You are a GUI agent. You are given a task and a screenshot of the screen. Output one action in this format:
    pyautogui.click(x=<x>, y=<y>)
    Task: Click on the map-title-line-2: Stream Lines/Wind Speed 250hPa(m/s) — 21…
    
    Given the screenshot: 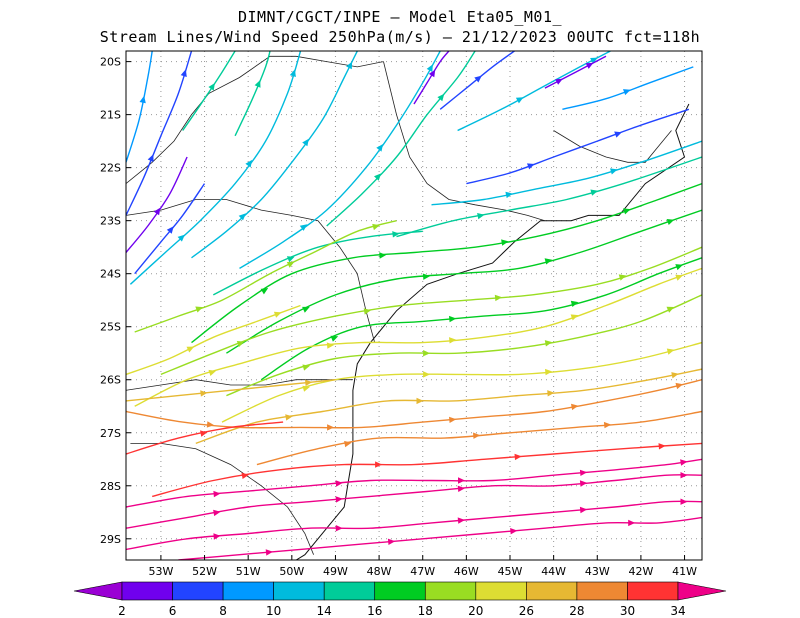 What is the action you would take?
    pyautogui.click(x=400, y=37)
    